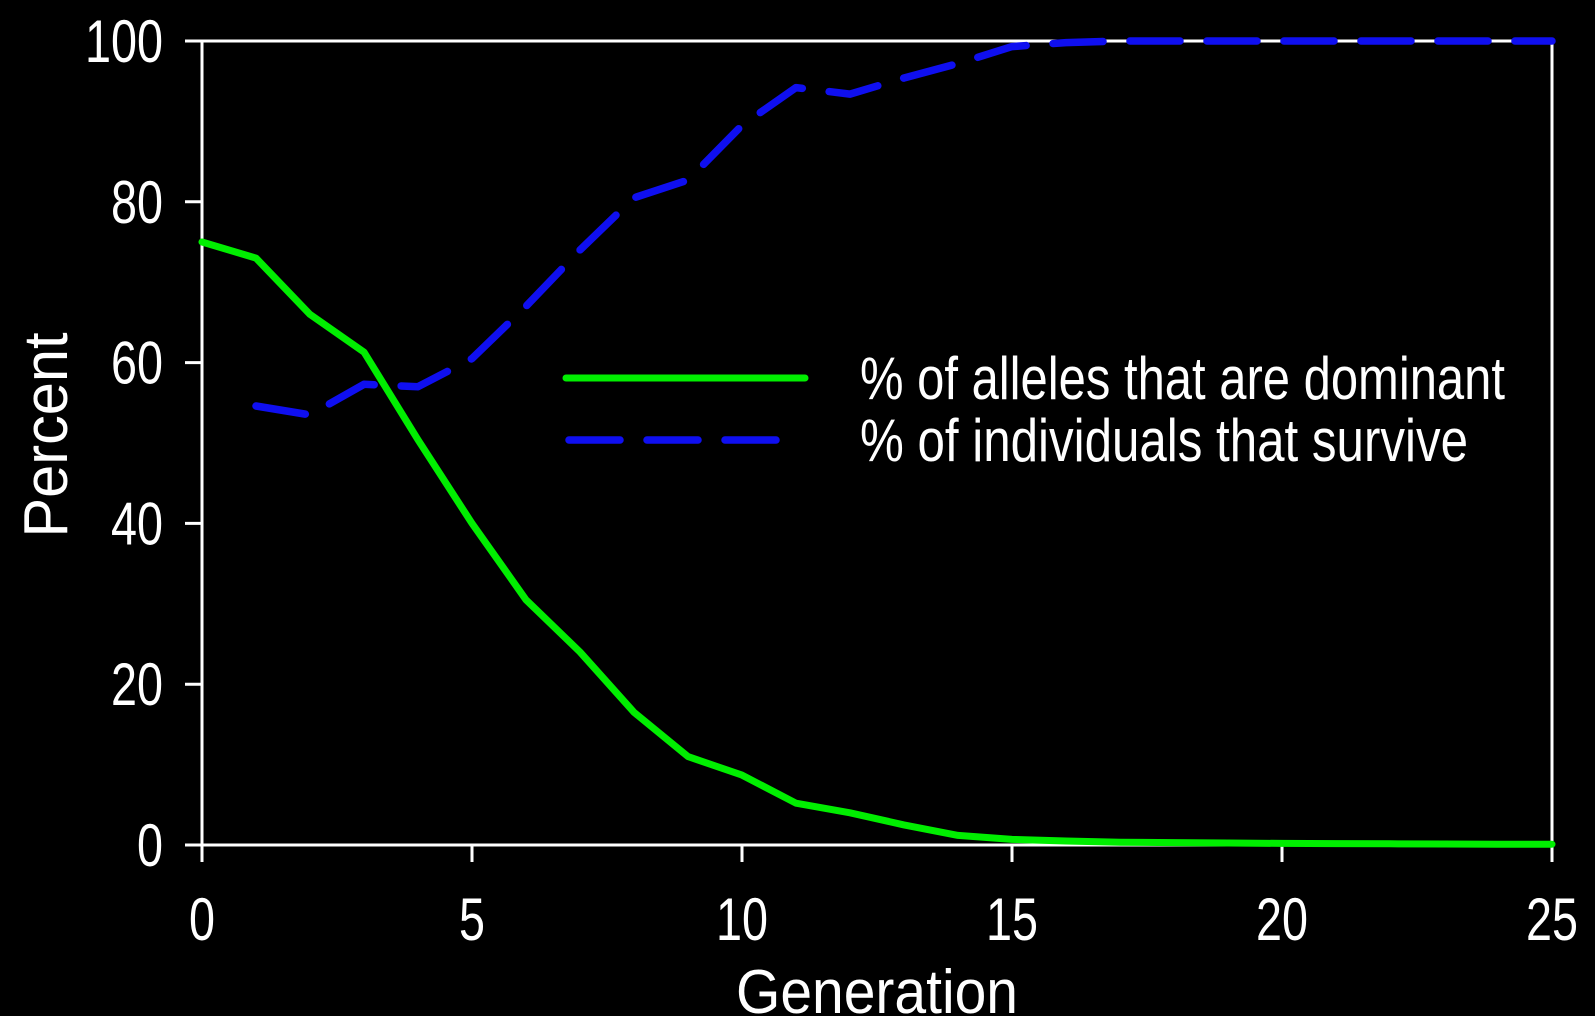 The image size is (1595, 1016). What do you see at coordinates (124, 41) in the screenshot?
I see `y-tick-label: 100` at bounding box center [124, 41].